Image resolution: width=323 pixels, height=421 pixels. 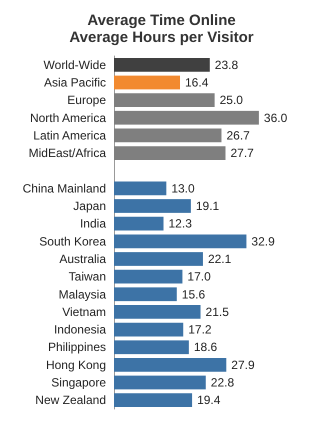 What do you see at coordinates (77, 347) in the screenshot?
I see `y-tick-label: Philippines` at bounding box center [77, 347].